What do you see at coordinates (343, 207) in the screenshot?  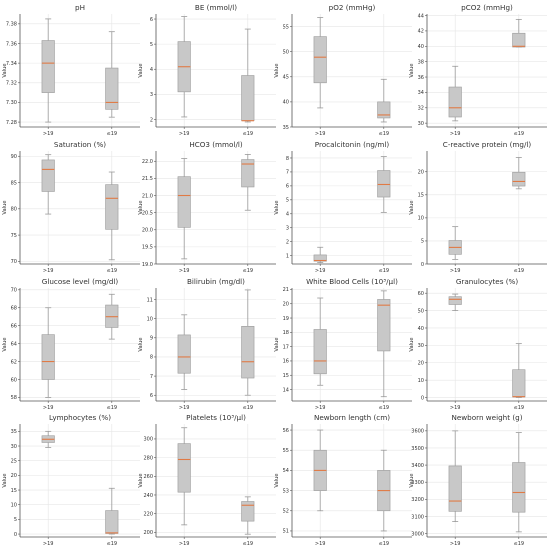 I see `subplot-6: Procalcitonin (ng/ml) Value 1 2 3 4 5 6 7 8 >19 ≤19` at bounding box center [343, 207].